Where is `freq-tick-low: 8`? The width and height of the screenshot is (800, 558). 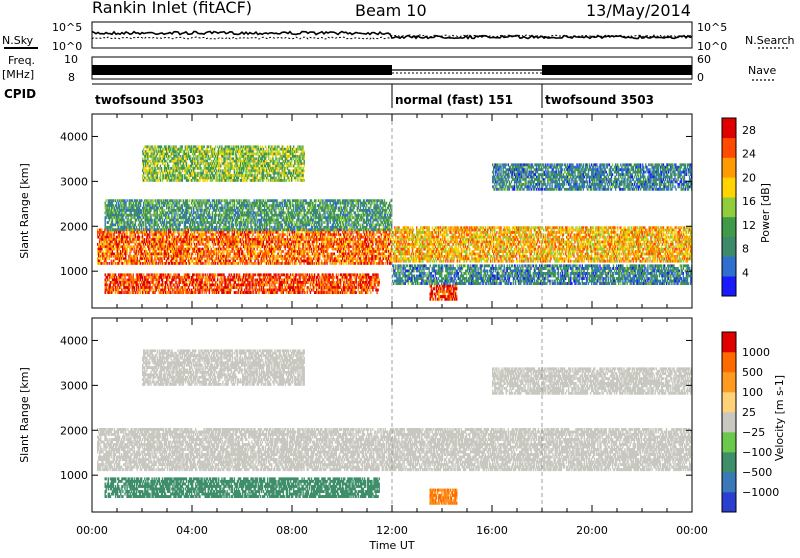
freq-tick-low: 8 is located at coordinates (71, 77).